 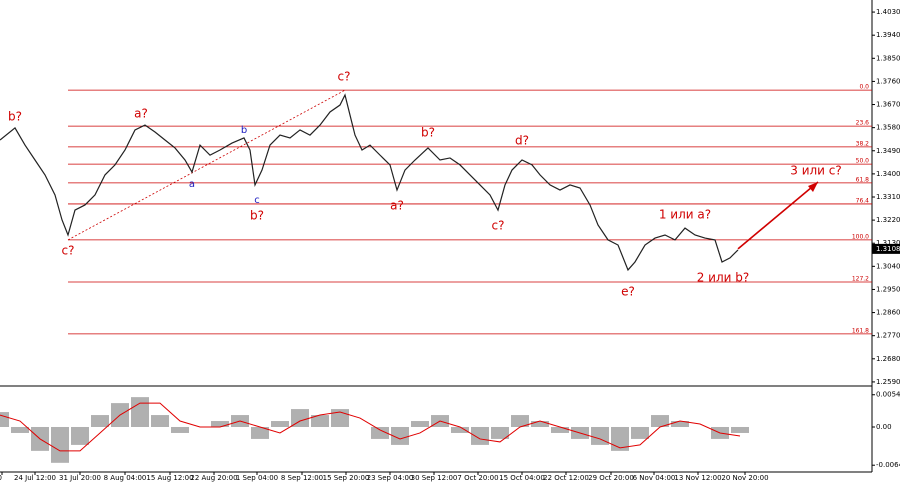 I want to click on y-tick-label: 0.00, so click(x=884, y=427).